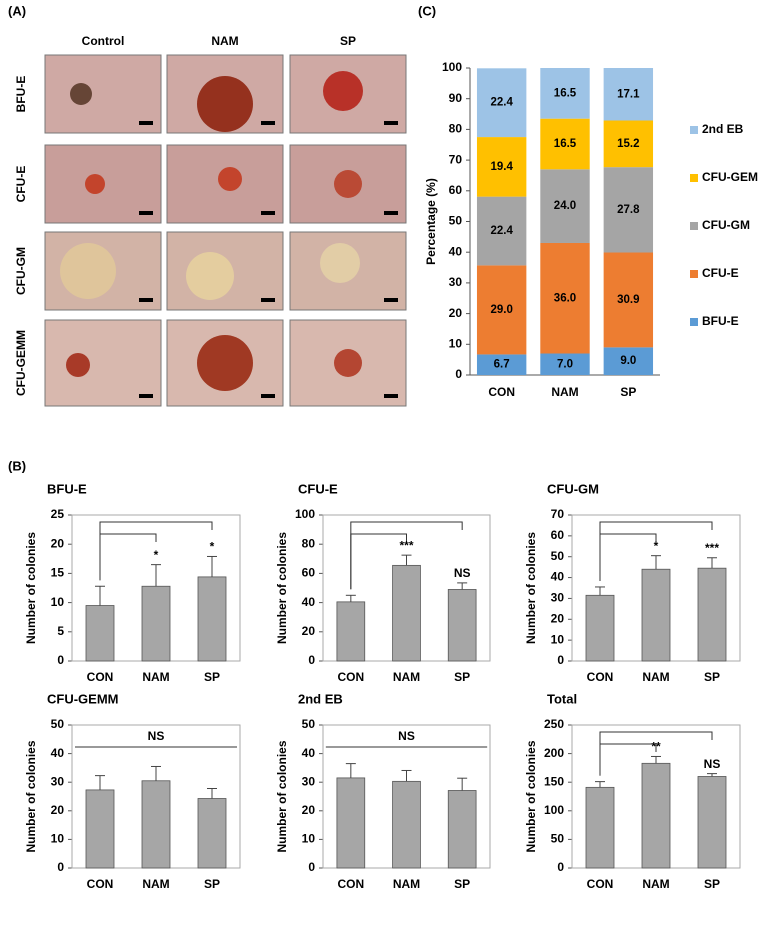 This screenshot has height=928, width=758. I want to click on value-label: 27.8, so click(628, 210).